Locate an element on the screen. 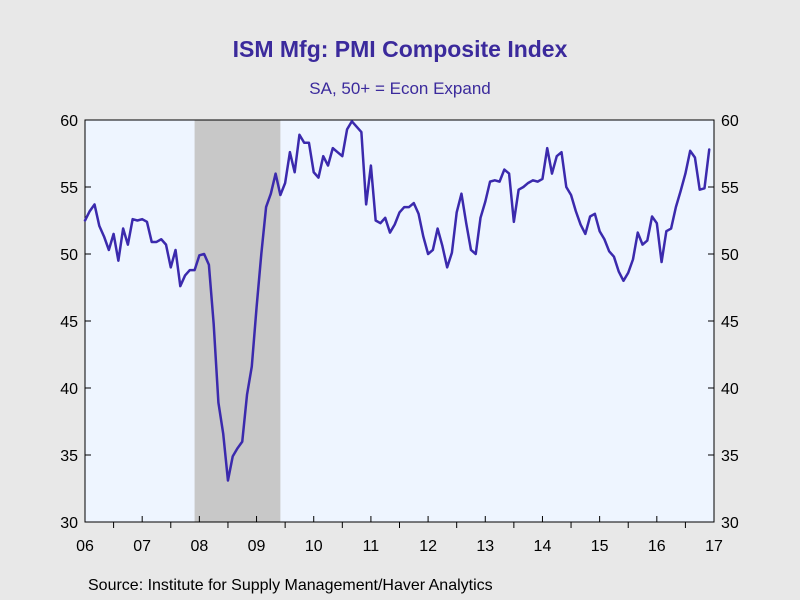 Image resolution: width=800 pixels, height=600 pixels. chart-title: ISM Mfg: PMI Composite Index is located at coordinates (400, 49).